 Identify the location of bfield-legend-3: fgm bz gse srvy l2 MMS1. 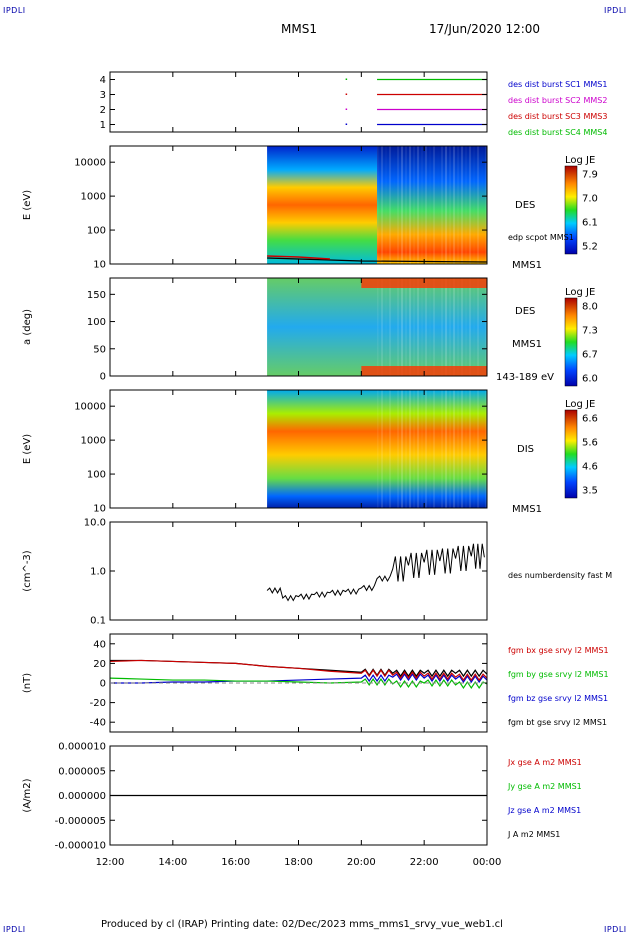
(558, 698).